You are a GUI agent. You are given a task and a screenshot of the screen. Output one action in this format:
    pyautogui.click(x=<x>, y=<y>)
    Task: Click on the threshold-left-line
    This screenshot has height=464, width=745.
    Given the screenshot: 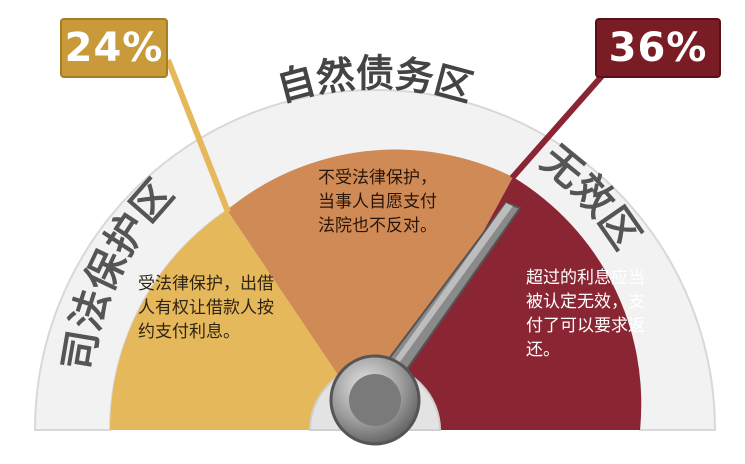 What is the action you would take?
    pyautogui.click(x=198, y=136)
    